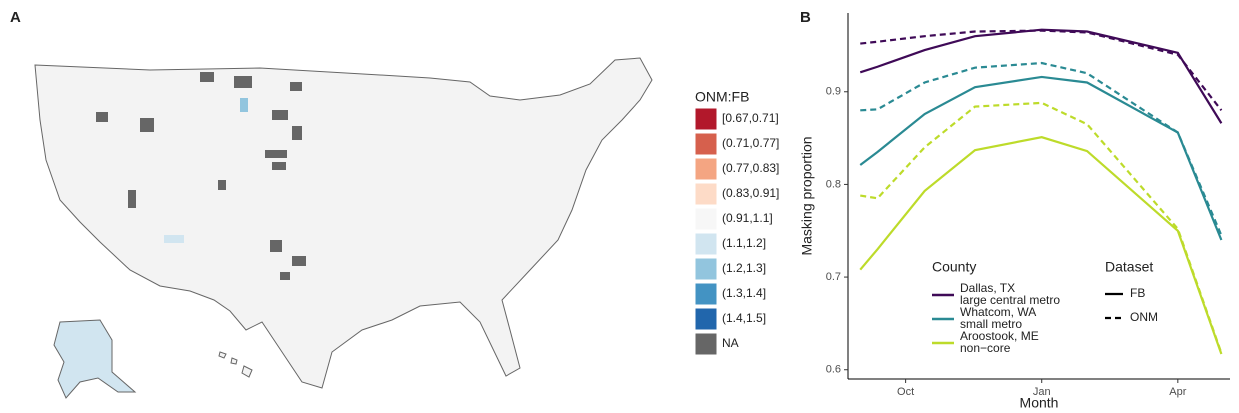 This screenshot has height=413, width=1239. What do you see at coordinates (805, 17) in the screenshot?
I see `panel-label: B` at bounding box center [805, 17].